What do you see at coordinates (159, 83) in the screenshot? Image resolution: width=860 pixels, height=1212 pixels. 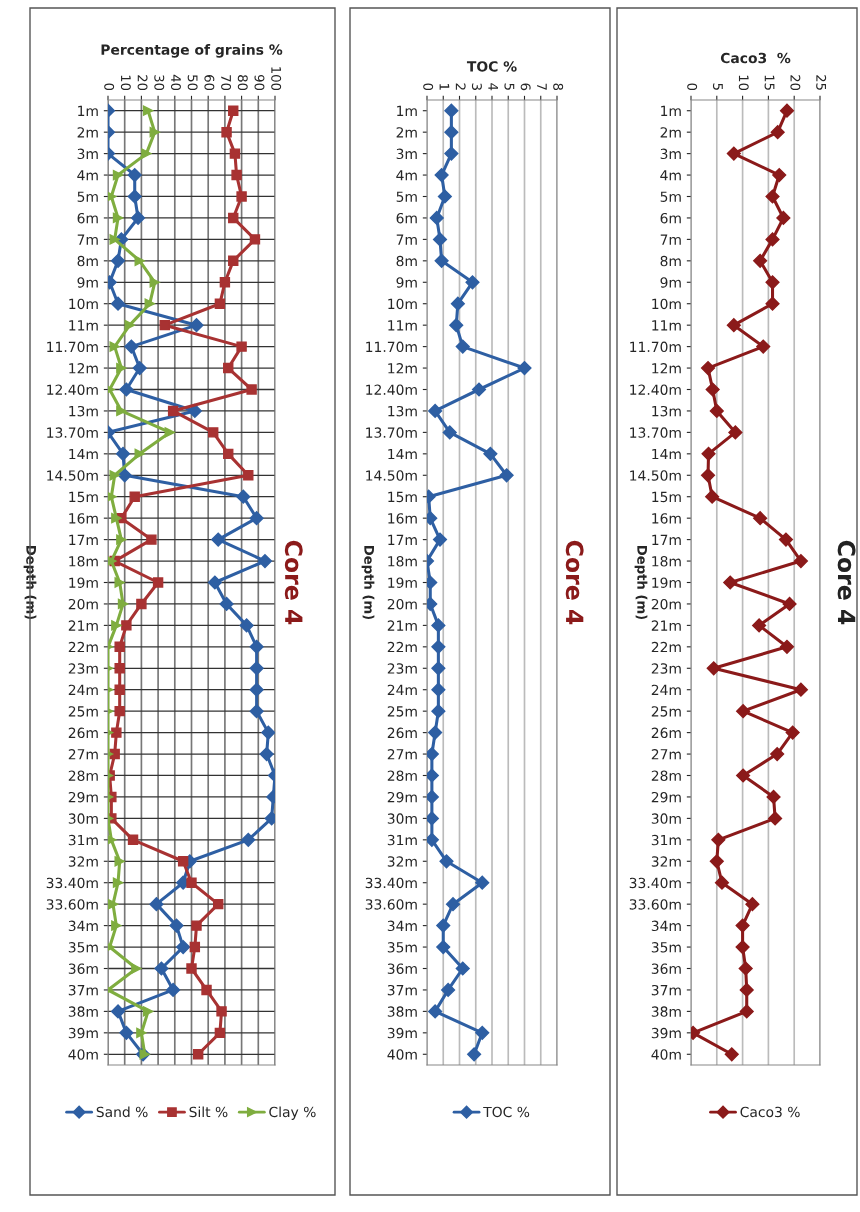 I see `x-tick-label: 30` at bounding box center [159, 83].